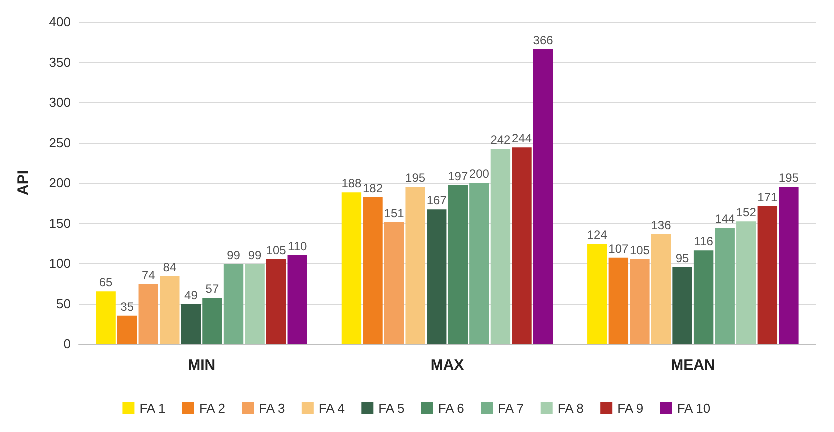 The image size is (834, 432). Describe the element at coordinates (153, 408) in the screenshot. I see `legend-label: FA 1` at that location.